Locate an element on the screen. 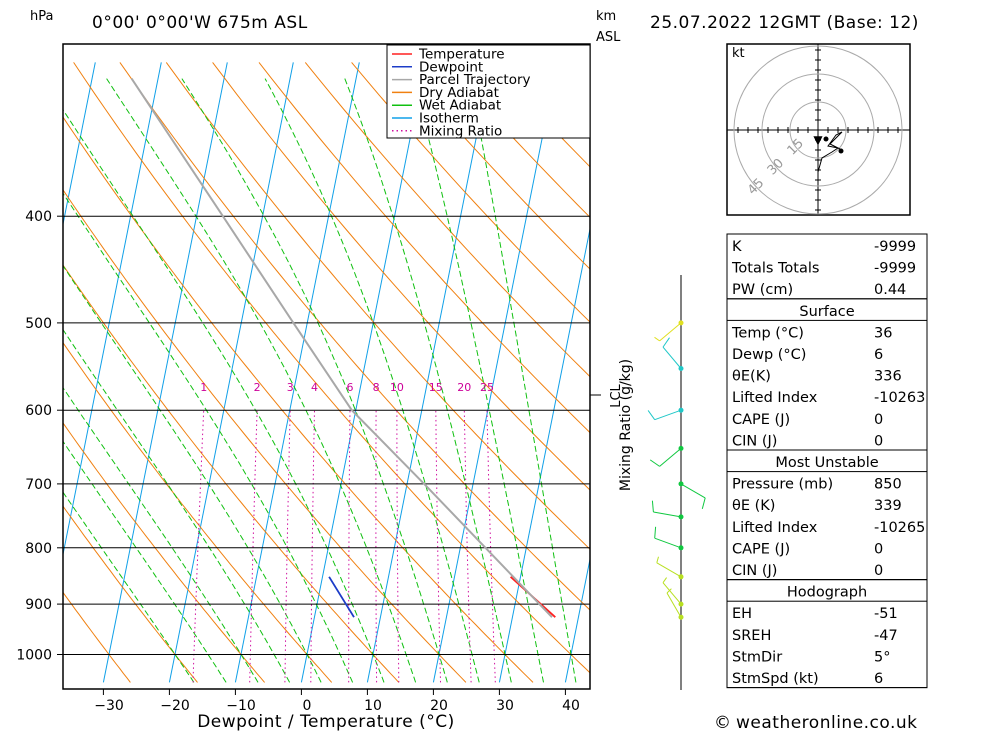 This screenshot has width=1000, height=733. hodograph-indices-title: Hodograph is located at coordinates (827, 593).